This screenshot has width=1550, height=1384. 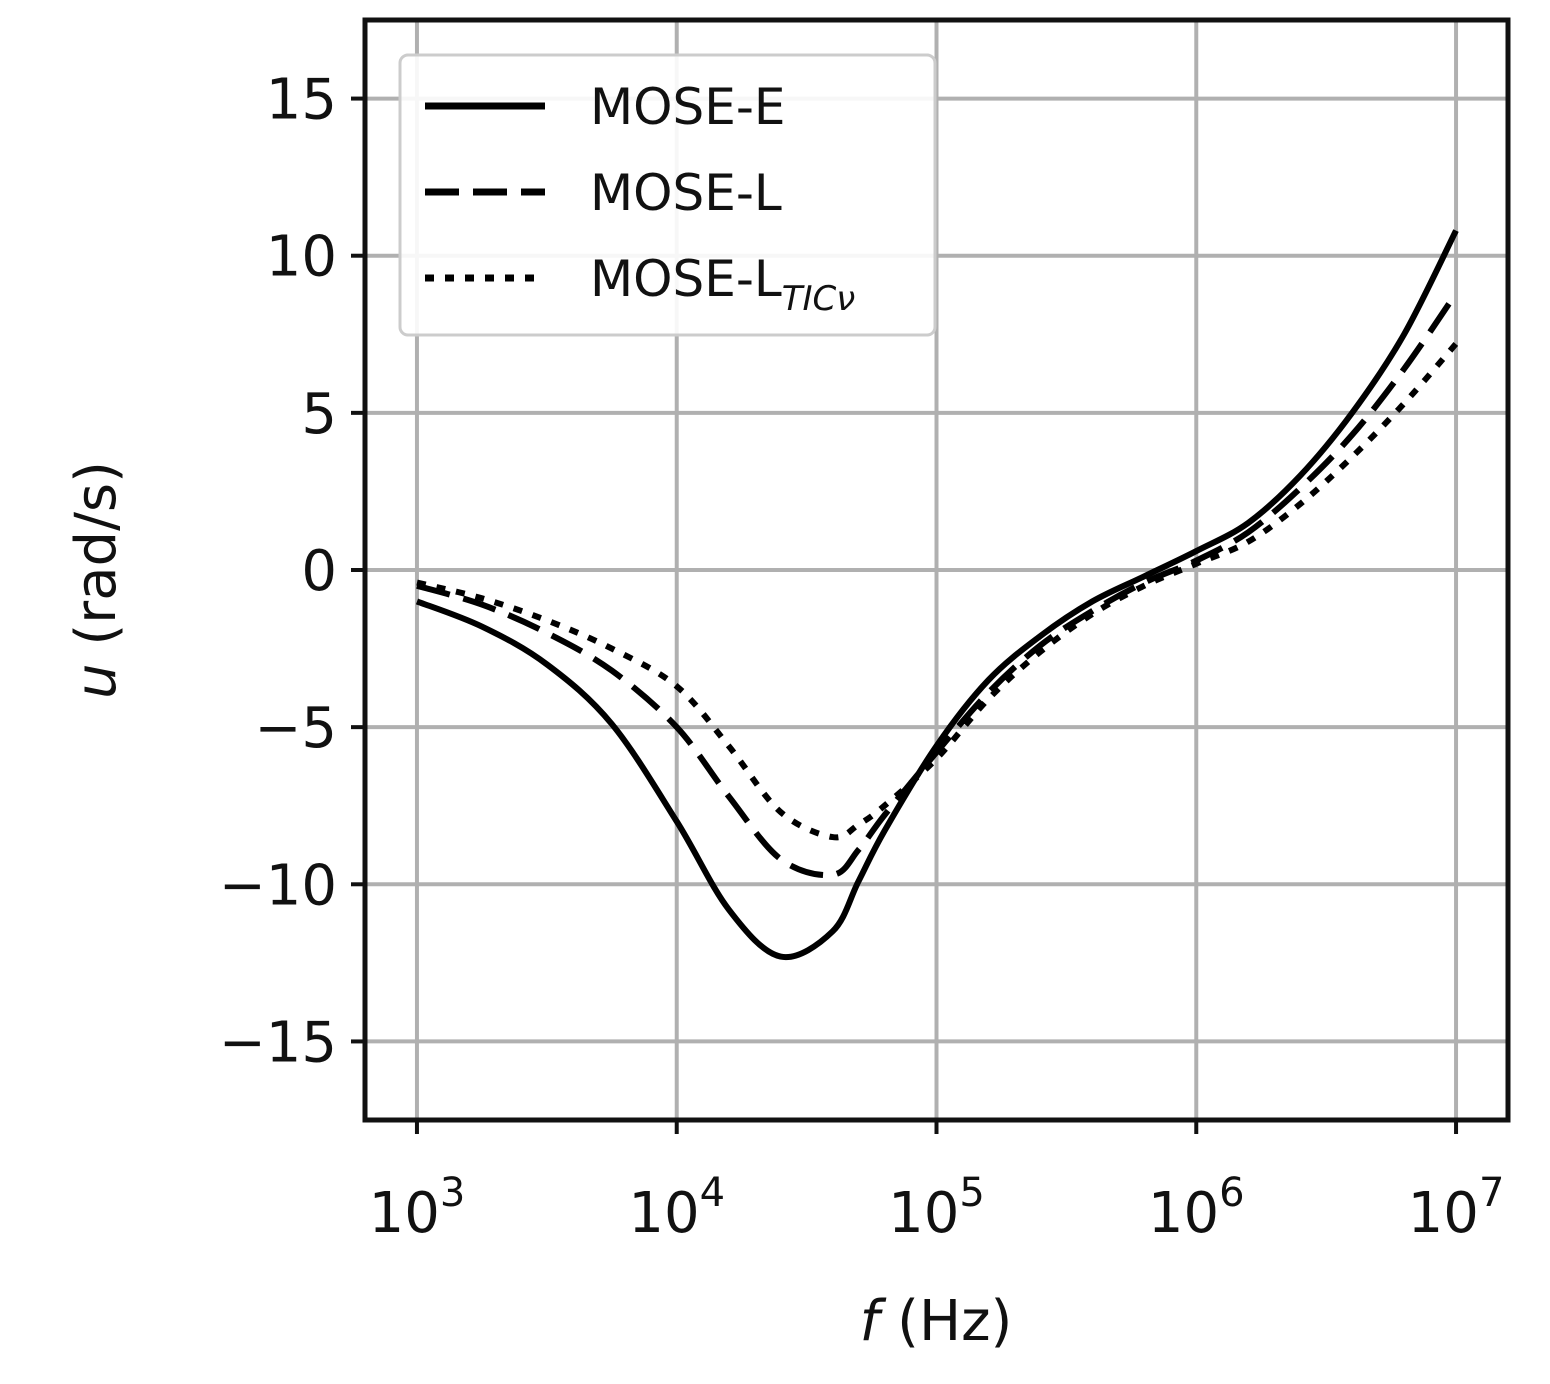 I want to click on x-tick-label: 10⁶, so click(x=1196, y=1208).